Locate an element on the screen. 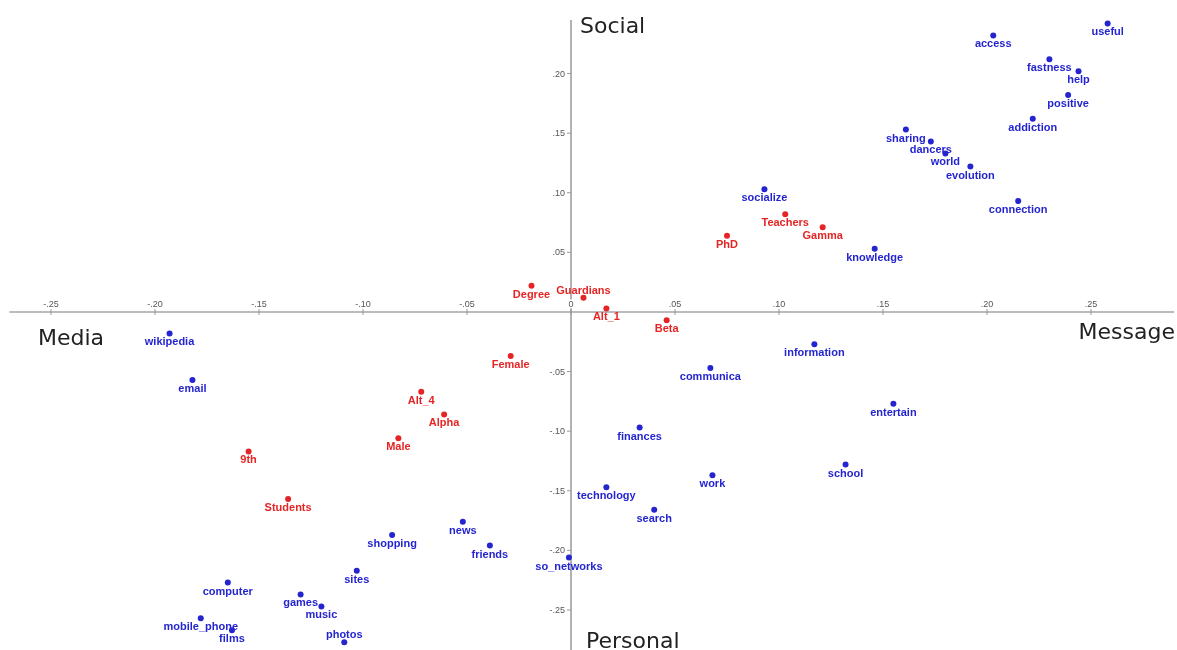  series-label: search is located at coordinates (654, 517).